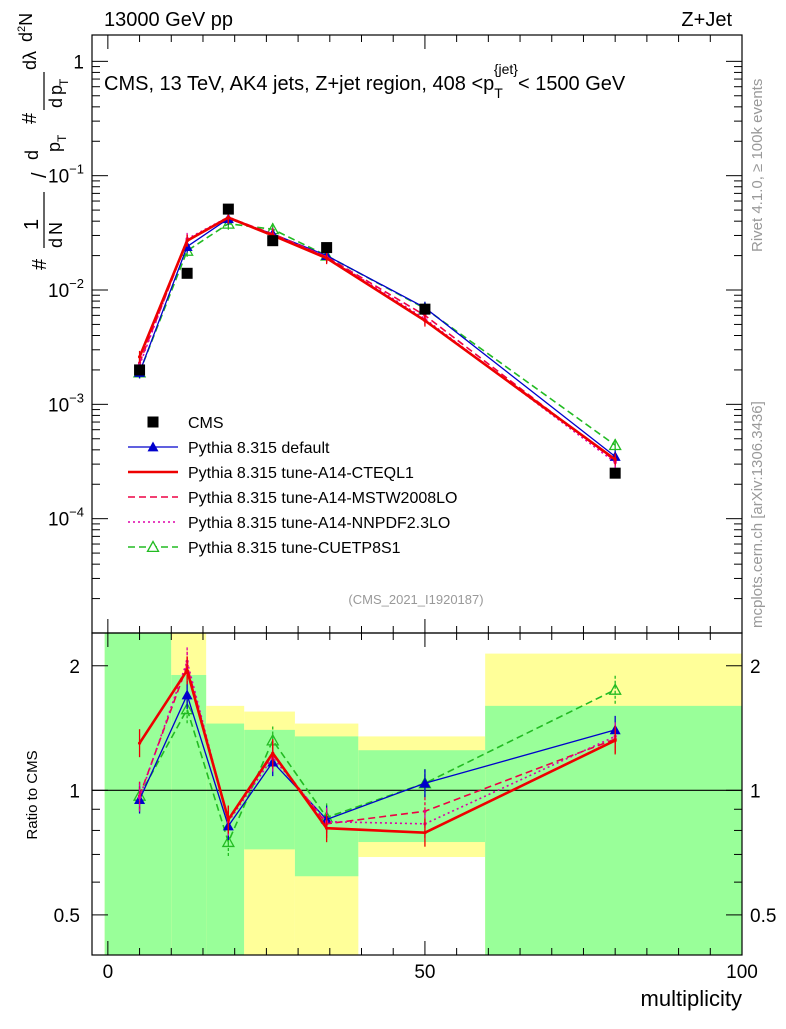  Describe the element at coordinates (66, 518) in the screenshot. I see `y-tick-label-0: 10⁻⁴` at that location.